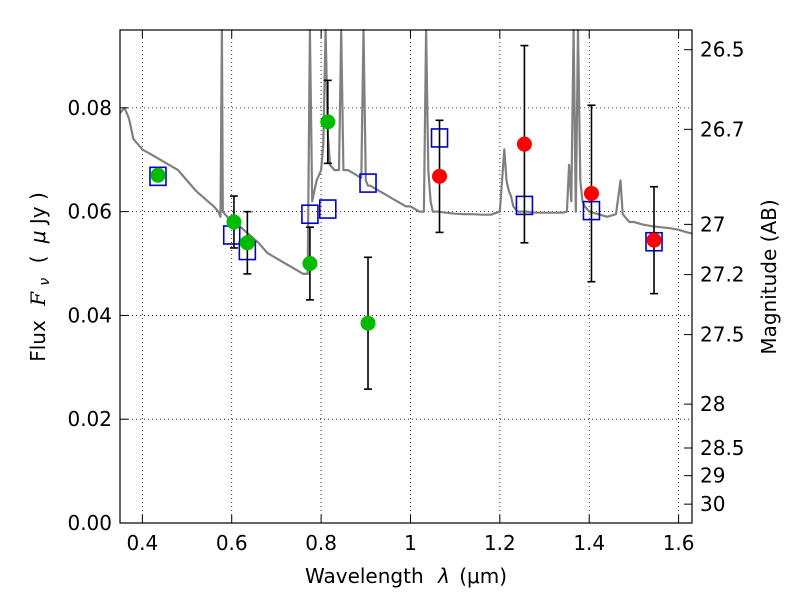 The width and height of the screenshot is (800, 600). What do you see at coordinates (38, 299) in the screenshot?
I see `y-axis-label-symbol: F` at bounding box center [38, 299].